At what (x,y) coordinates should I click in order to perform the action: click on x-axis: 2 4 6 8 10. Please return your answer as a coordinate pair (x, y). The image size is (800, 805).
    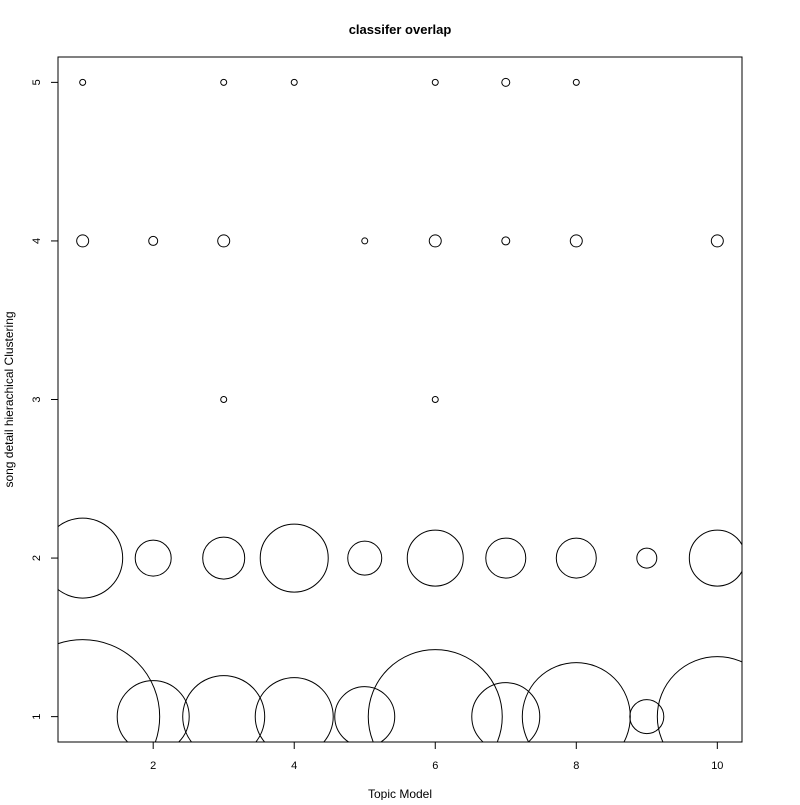
    Looking at the image, I should click on (436, 757).